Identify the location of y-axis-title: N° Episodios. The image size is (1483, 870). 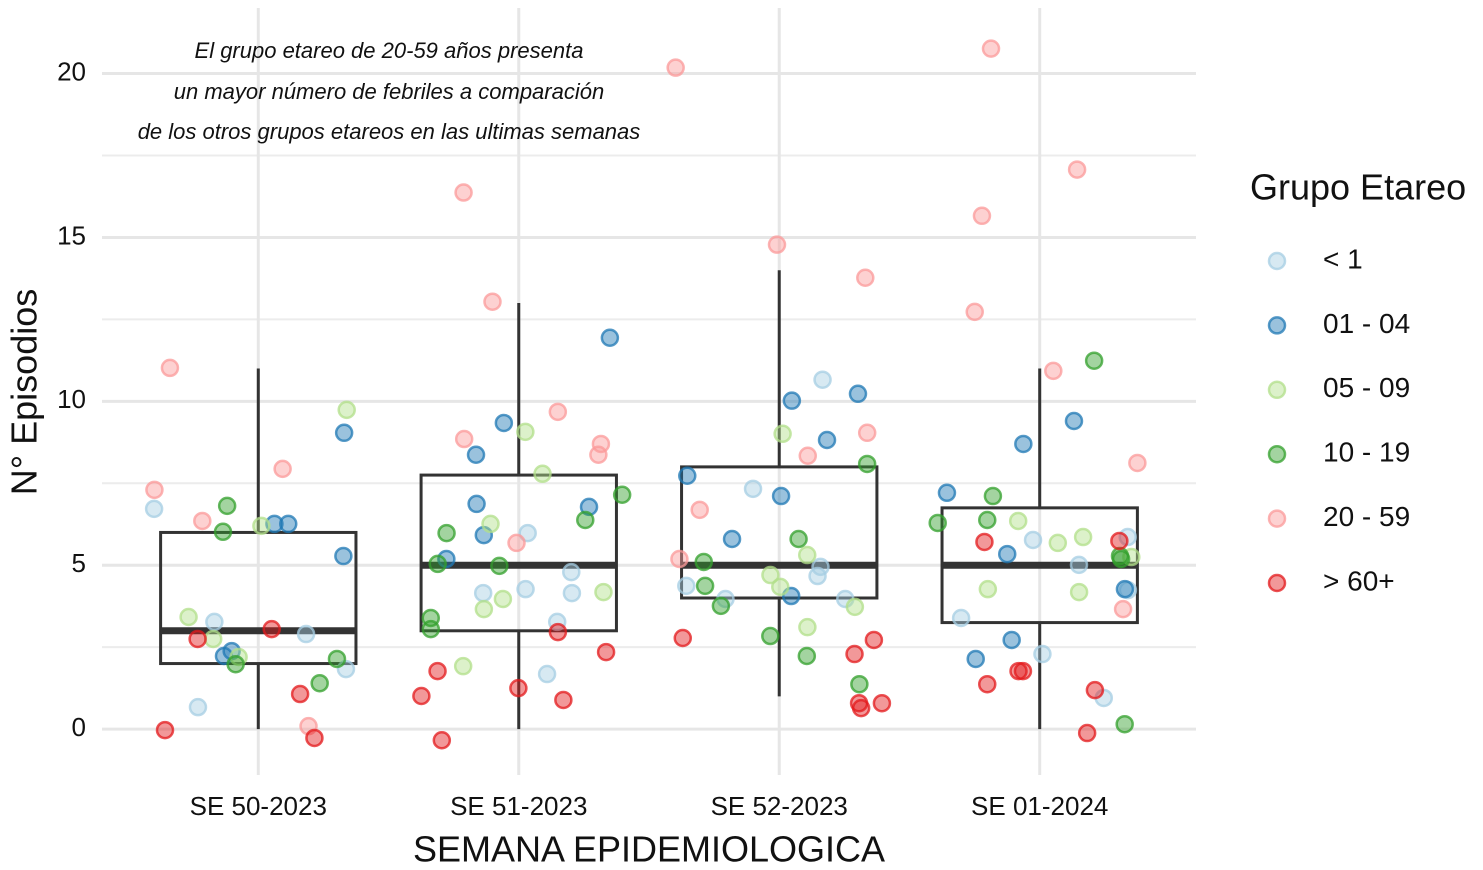
(24, 392).